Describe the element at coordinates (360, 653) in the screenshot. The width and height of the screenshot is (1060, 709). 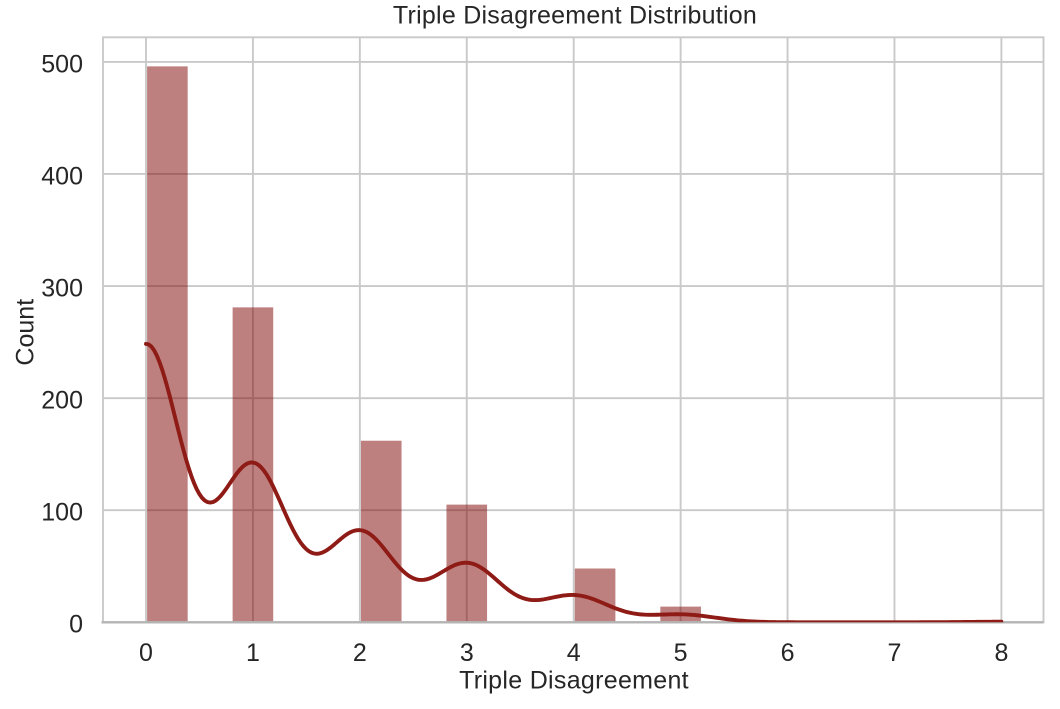
I see `svg-text: 2` at that location.